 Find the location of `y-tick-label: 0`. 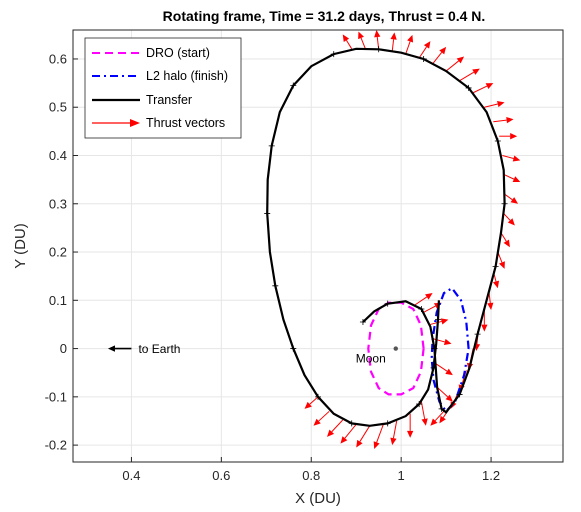

y-tick-label: 0 is located at coordinates (63, 348).